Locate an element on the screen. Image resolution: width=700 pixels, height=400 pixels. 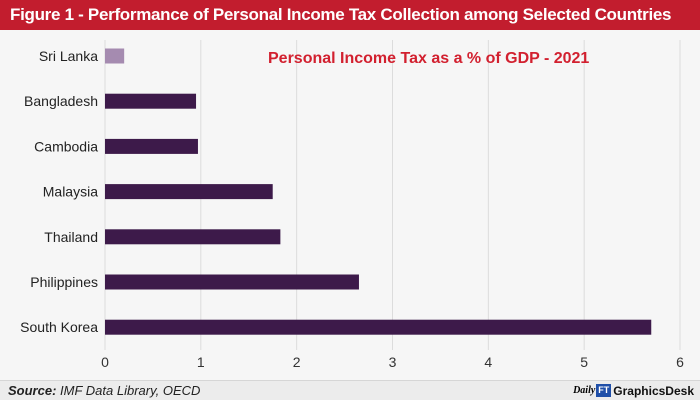
x-tick-label: 0 is located at coordinates (105, 362).